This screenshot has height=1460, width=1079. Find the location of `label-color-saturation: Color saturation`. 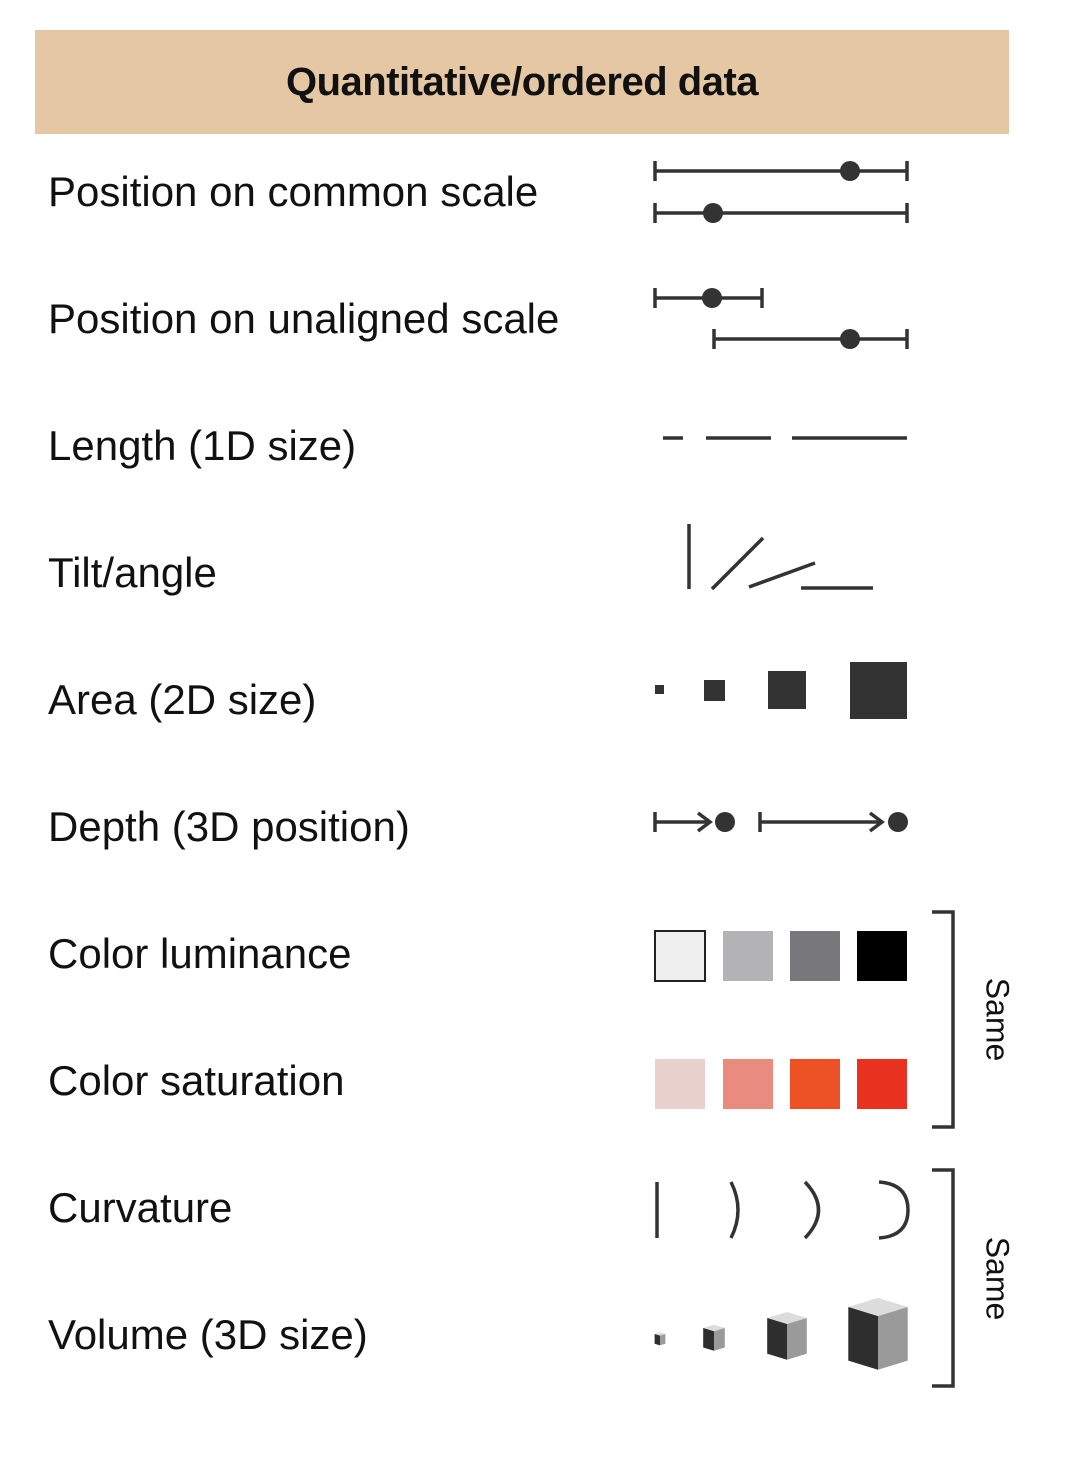

label-color-saturation: Color saturation is located at coordinates (196, 1080).